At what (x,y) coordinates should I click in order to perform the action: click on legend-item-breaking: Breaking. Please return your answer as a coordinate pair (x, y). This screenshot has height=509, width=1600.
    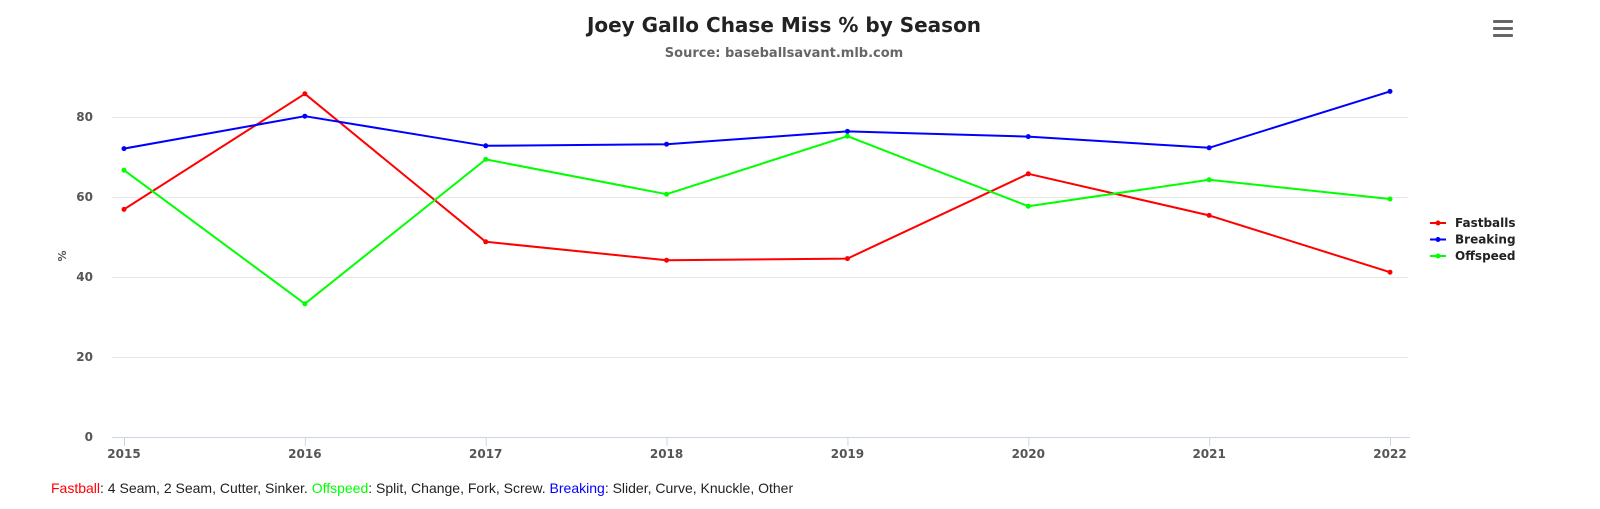
    Looking at the image, I should click on (1473, 240).